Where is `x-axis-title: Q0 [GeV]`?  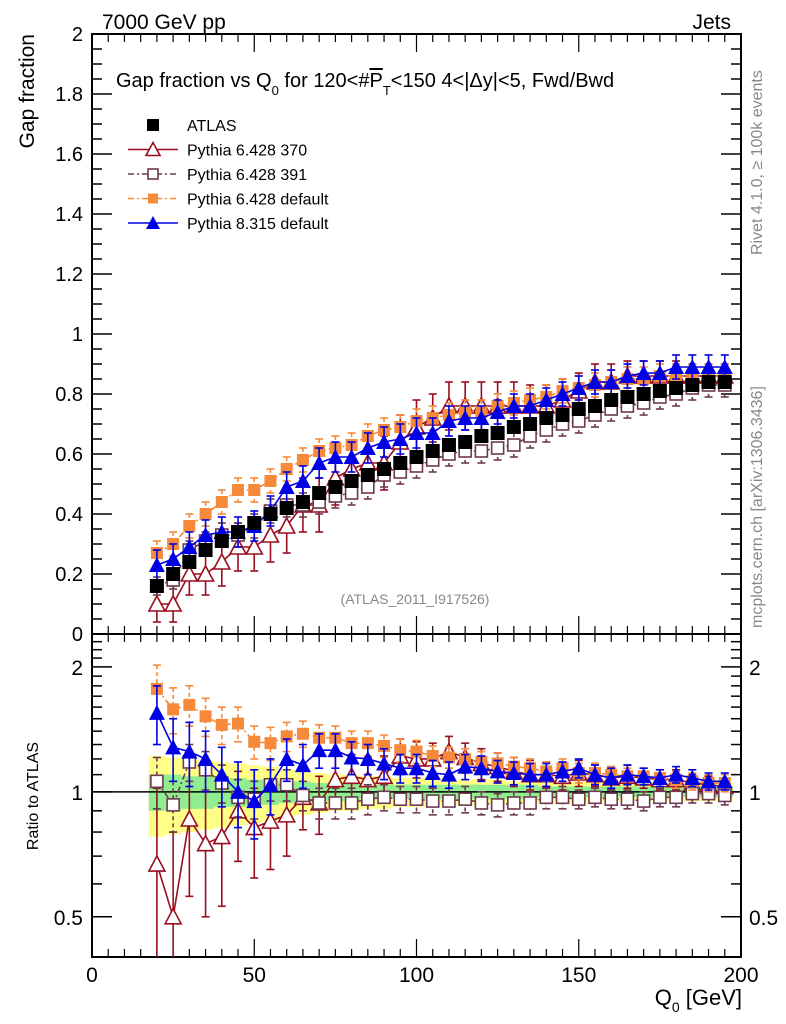
x-axis-title: Q0 [GeV] is located at coordinates (698, 1000).